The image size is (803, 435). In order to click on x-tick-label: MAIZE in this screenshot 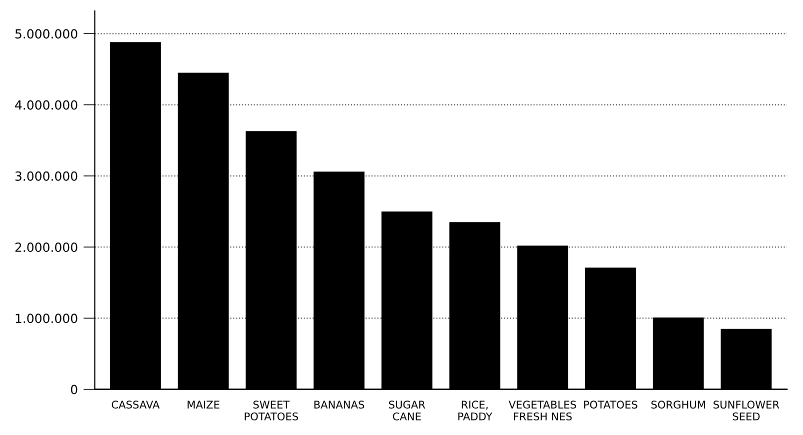, I will do `click(204, 404)`.